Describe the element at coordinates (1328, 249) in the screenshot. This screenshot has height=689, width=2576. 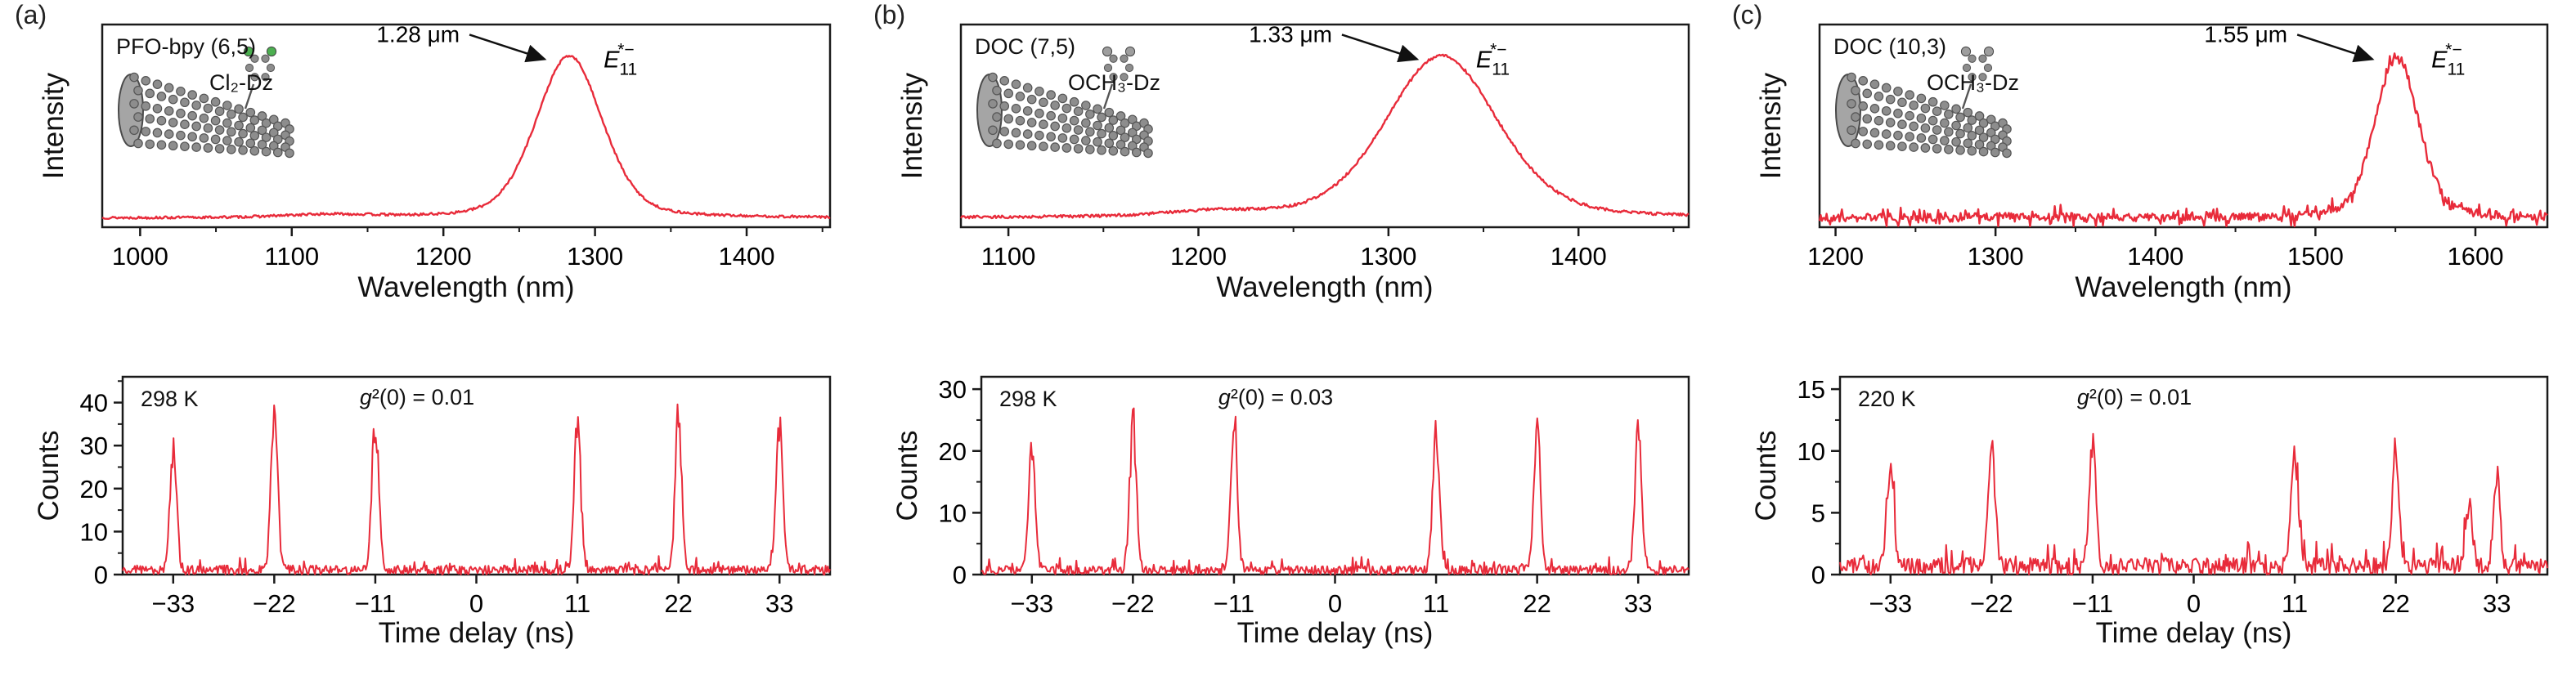
I see `x-axis: 1100 1200 1300 1400` at that location.